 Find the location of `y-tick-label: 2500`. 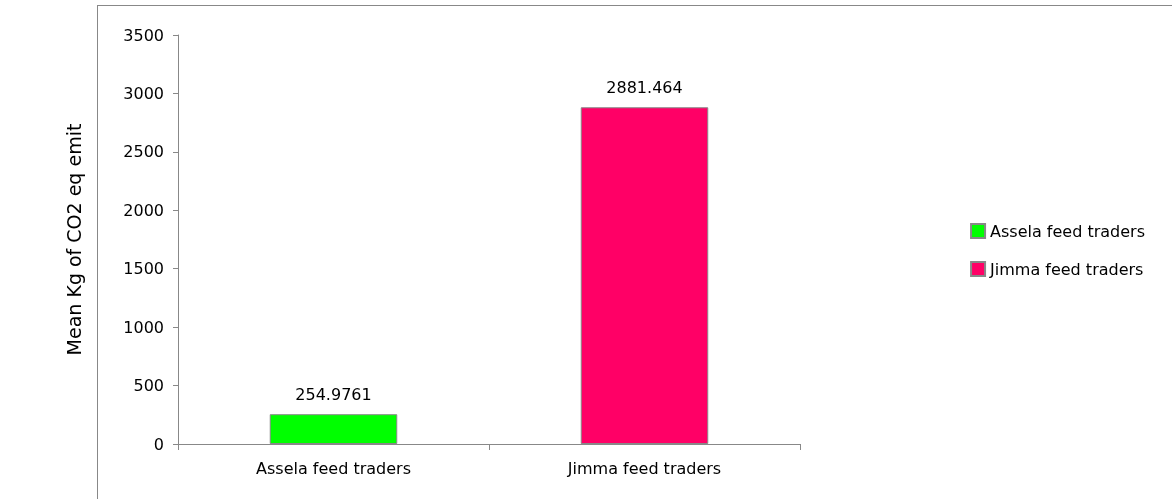

y-tick-label: 2500 is located at coordinates (143, 152).